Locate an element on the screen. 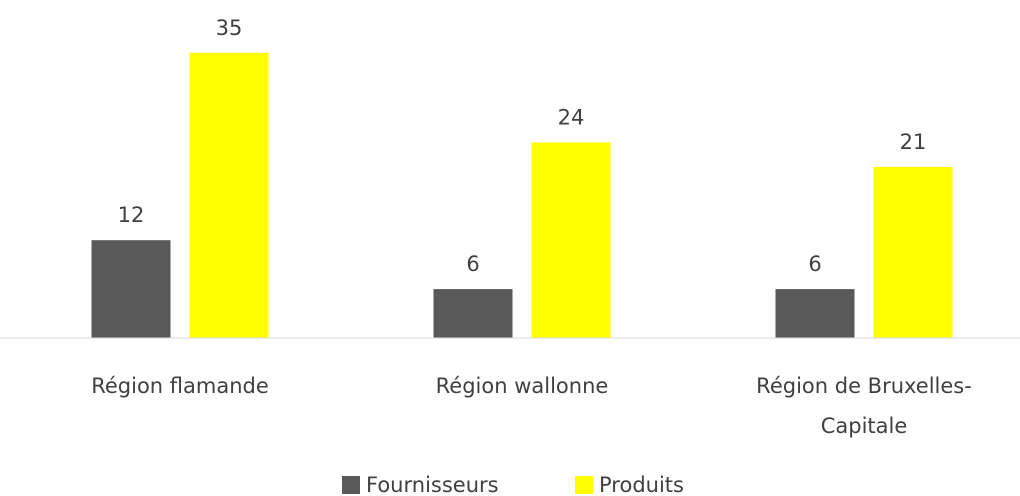 This screenshot has width=1020, height=496. data-label: 12 is located at coordinates (131, 215).